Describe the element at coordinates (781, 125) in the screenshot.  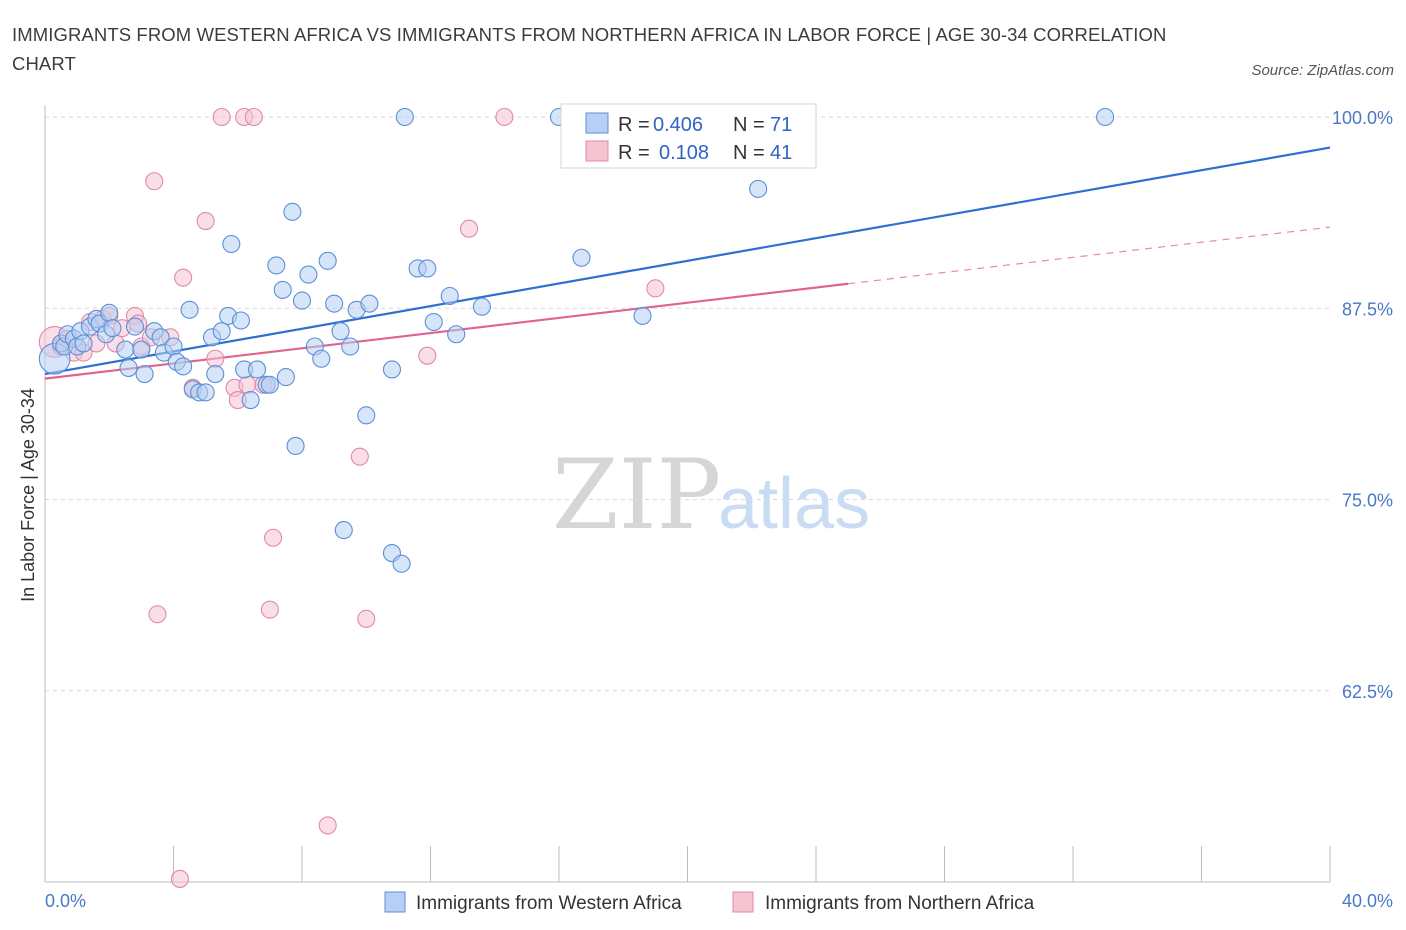
I see `legend-n-value-1: 71` at that location.